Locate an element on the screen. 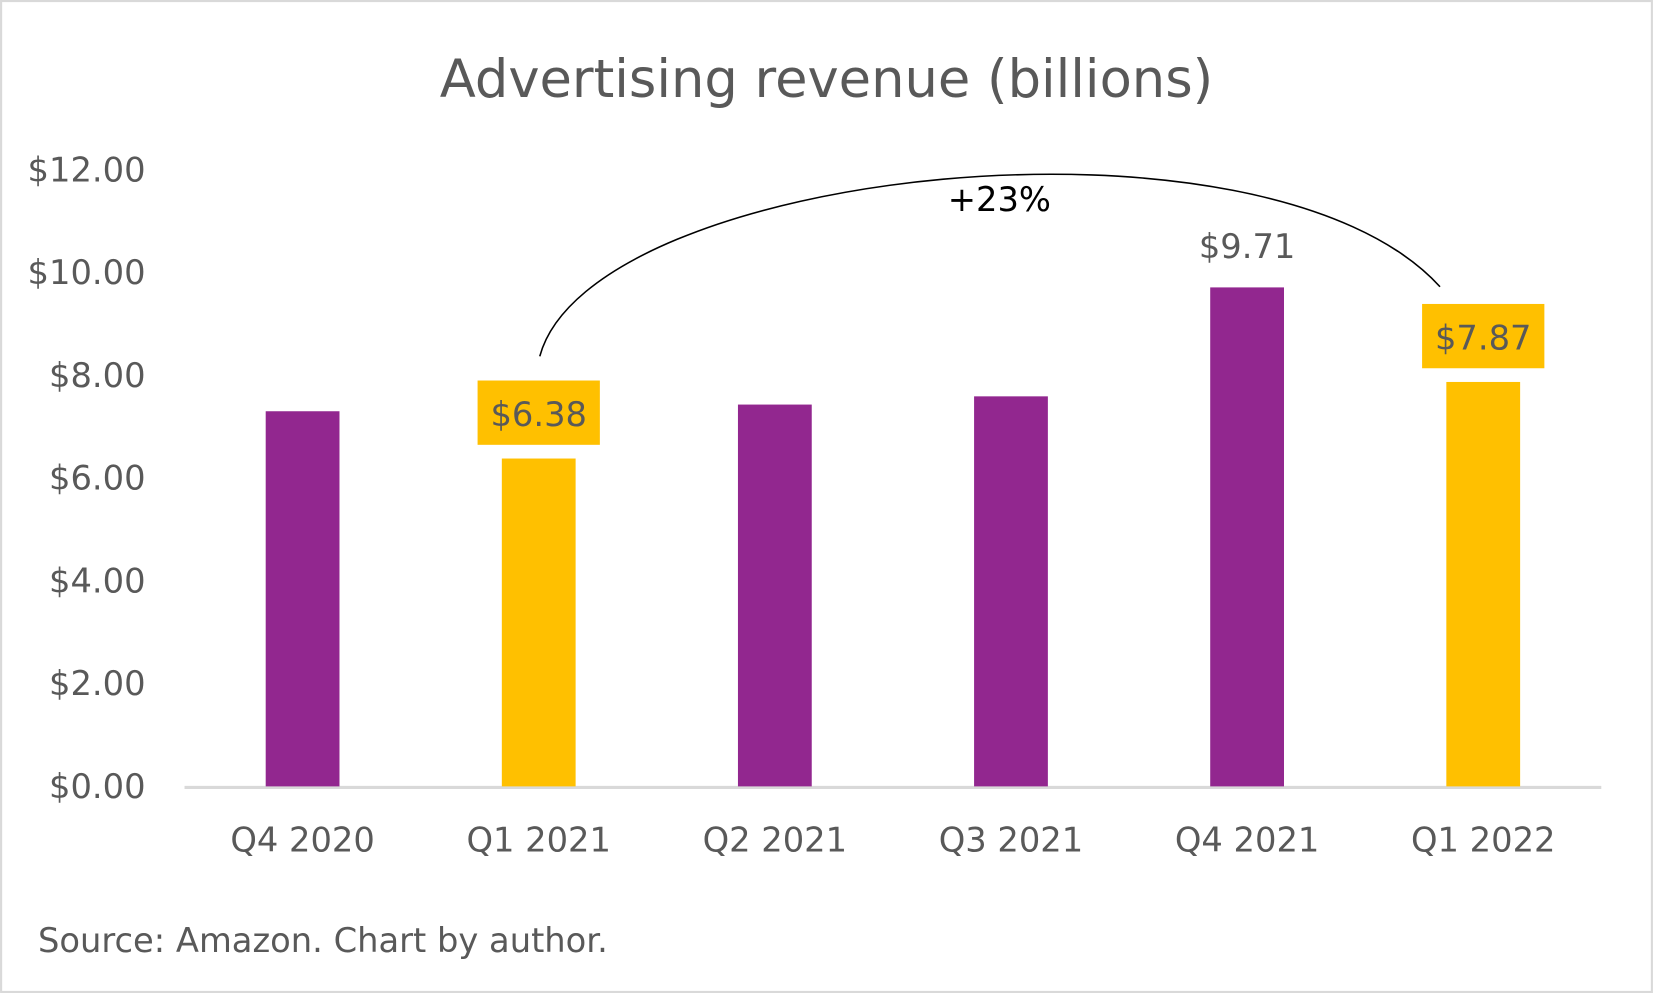 The height and width of the screenshot is (993, 1653). y-tick-label: $6.00 is located at coordinates (97, 478).